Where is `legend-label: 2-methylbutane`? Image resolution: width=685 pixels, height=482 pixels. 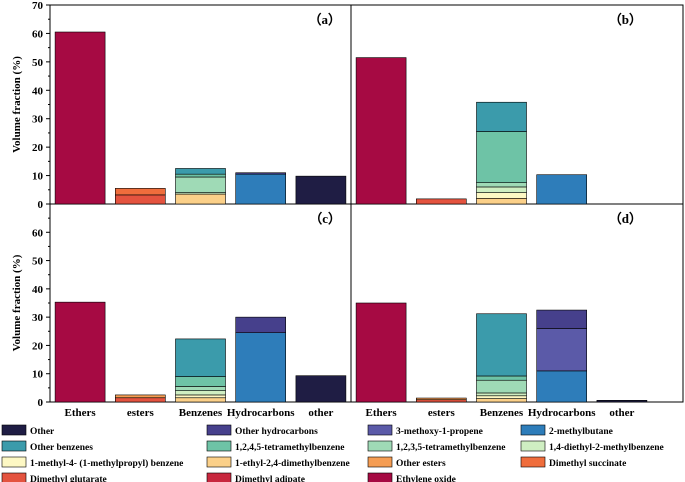
legend-label: 2-methylbutane is located at coordinates (581, 432).